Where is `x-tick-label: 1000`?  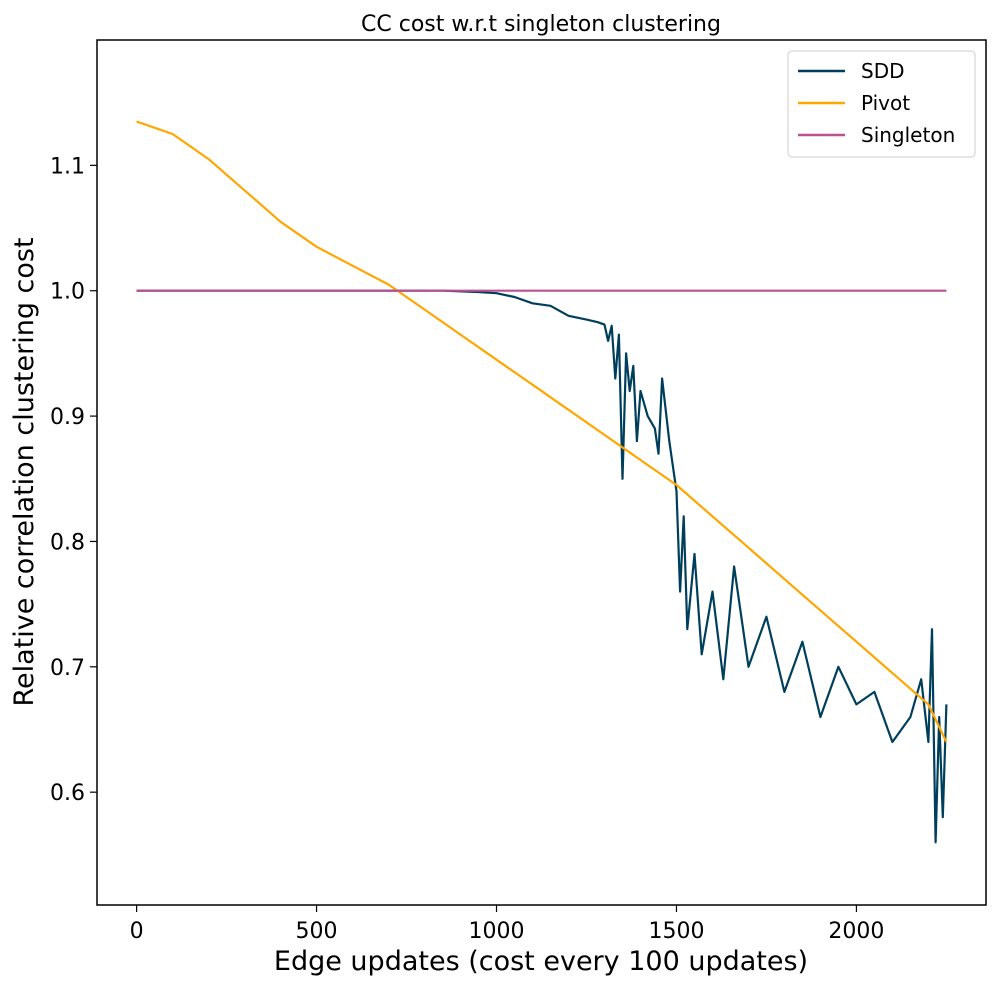
x-tick-label: 1000 is located at coordinates (497, 931).